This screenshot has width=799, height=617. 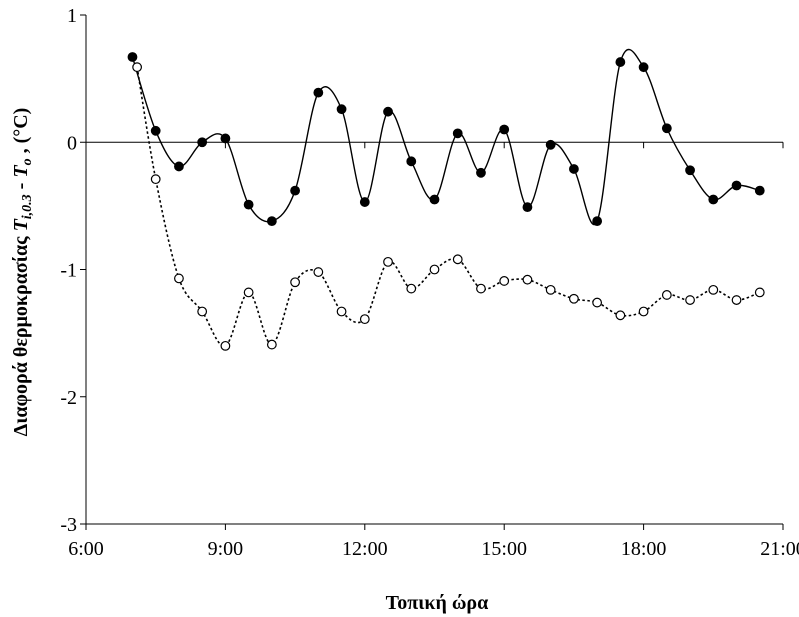 What do you see at coordinates (226, 549) in the screenshot?
I see `x-tick-label: 9:00` at bounding box center [226, 549].